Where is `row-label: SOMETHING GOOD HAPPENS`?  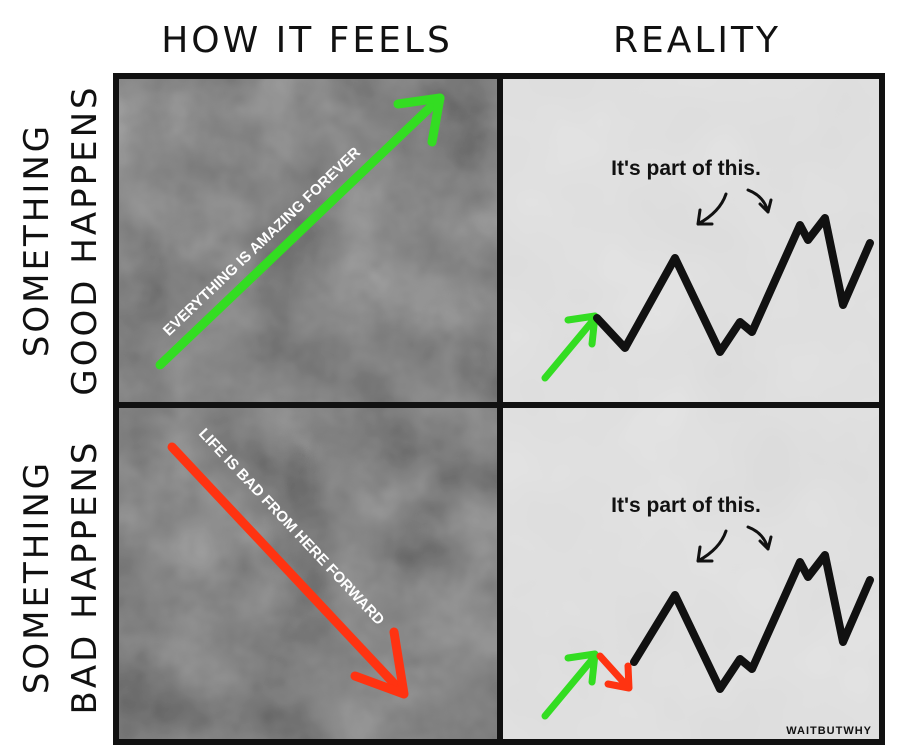 row-label: SOMETHING GOOD HAPPENS is located at coordinates (61, 239).